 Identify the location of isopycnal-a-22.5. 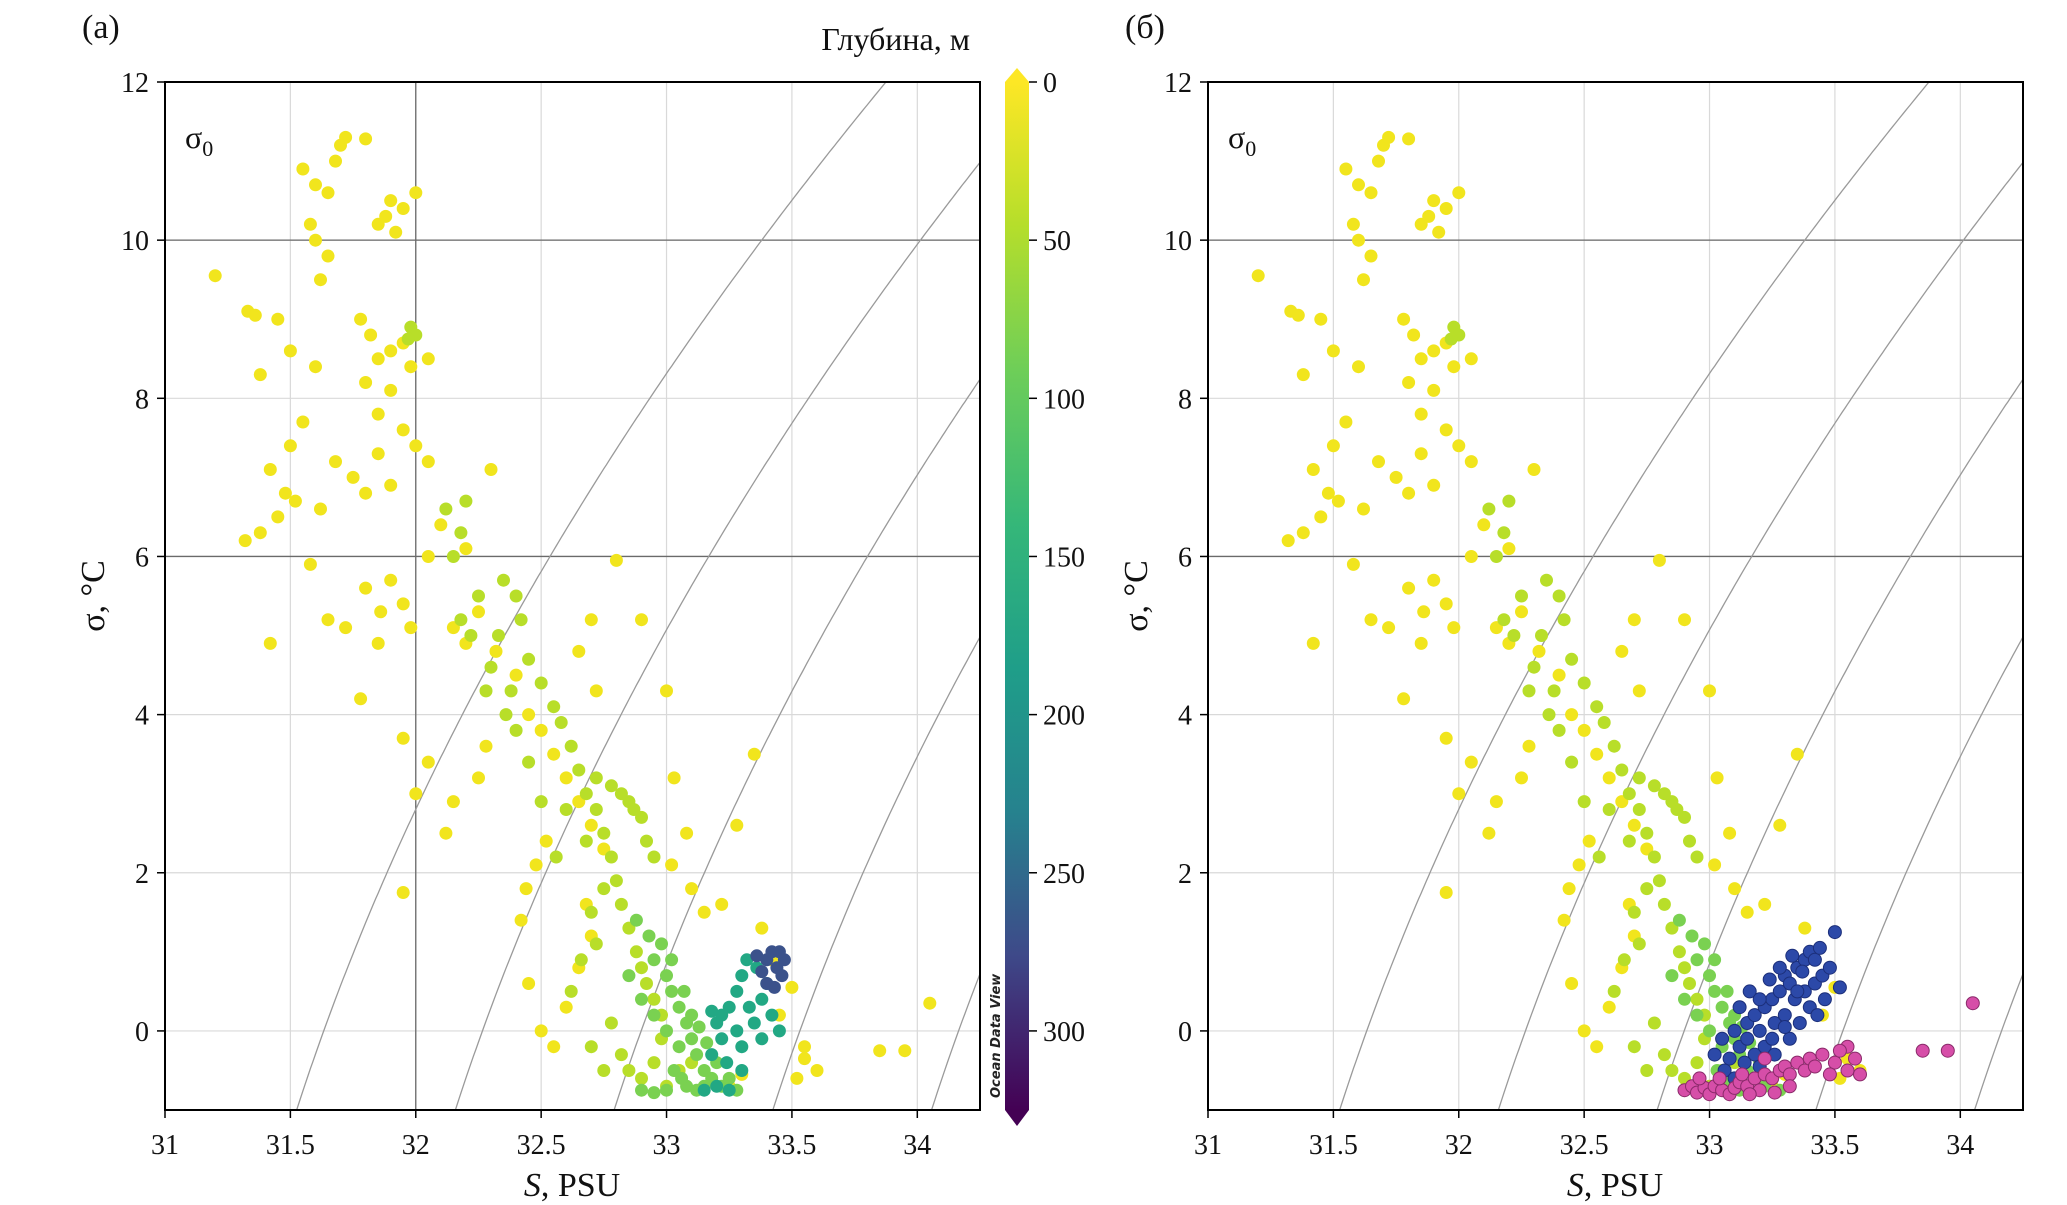
(955, 1041).